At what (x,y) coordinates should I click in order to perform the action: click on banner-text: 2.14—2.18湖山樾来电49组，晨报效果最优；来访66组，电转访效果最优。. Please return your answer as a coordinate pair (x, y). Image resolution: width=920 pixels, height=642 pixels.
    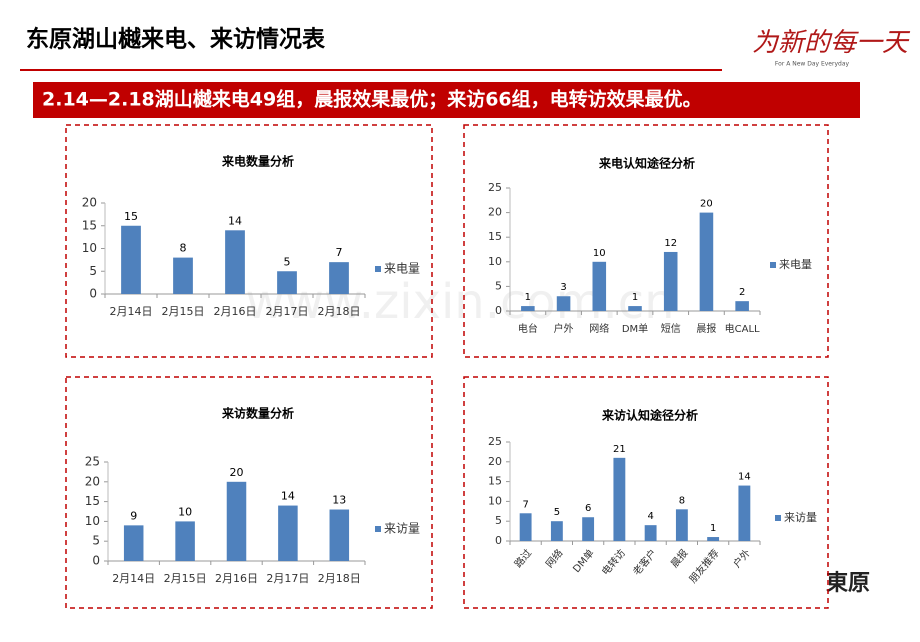
    Looking at the image, I should click on (372, 99).